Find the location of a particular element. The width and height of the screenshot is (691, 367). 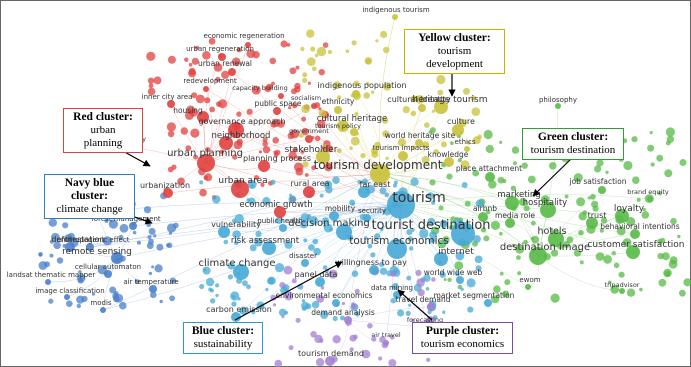

keyword-label: urban area is located at coordinates (242, 181).